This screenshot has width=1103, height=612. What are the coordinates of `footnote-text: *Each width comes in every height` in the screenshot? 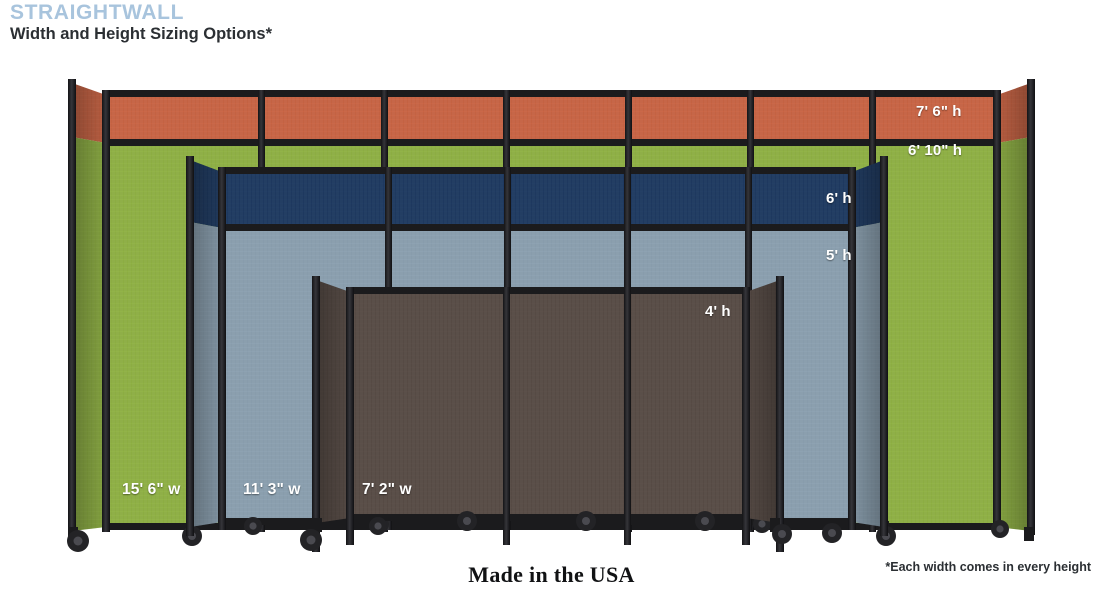 It's located at (988, 567).